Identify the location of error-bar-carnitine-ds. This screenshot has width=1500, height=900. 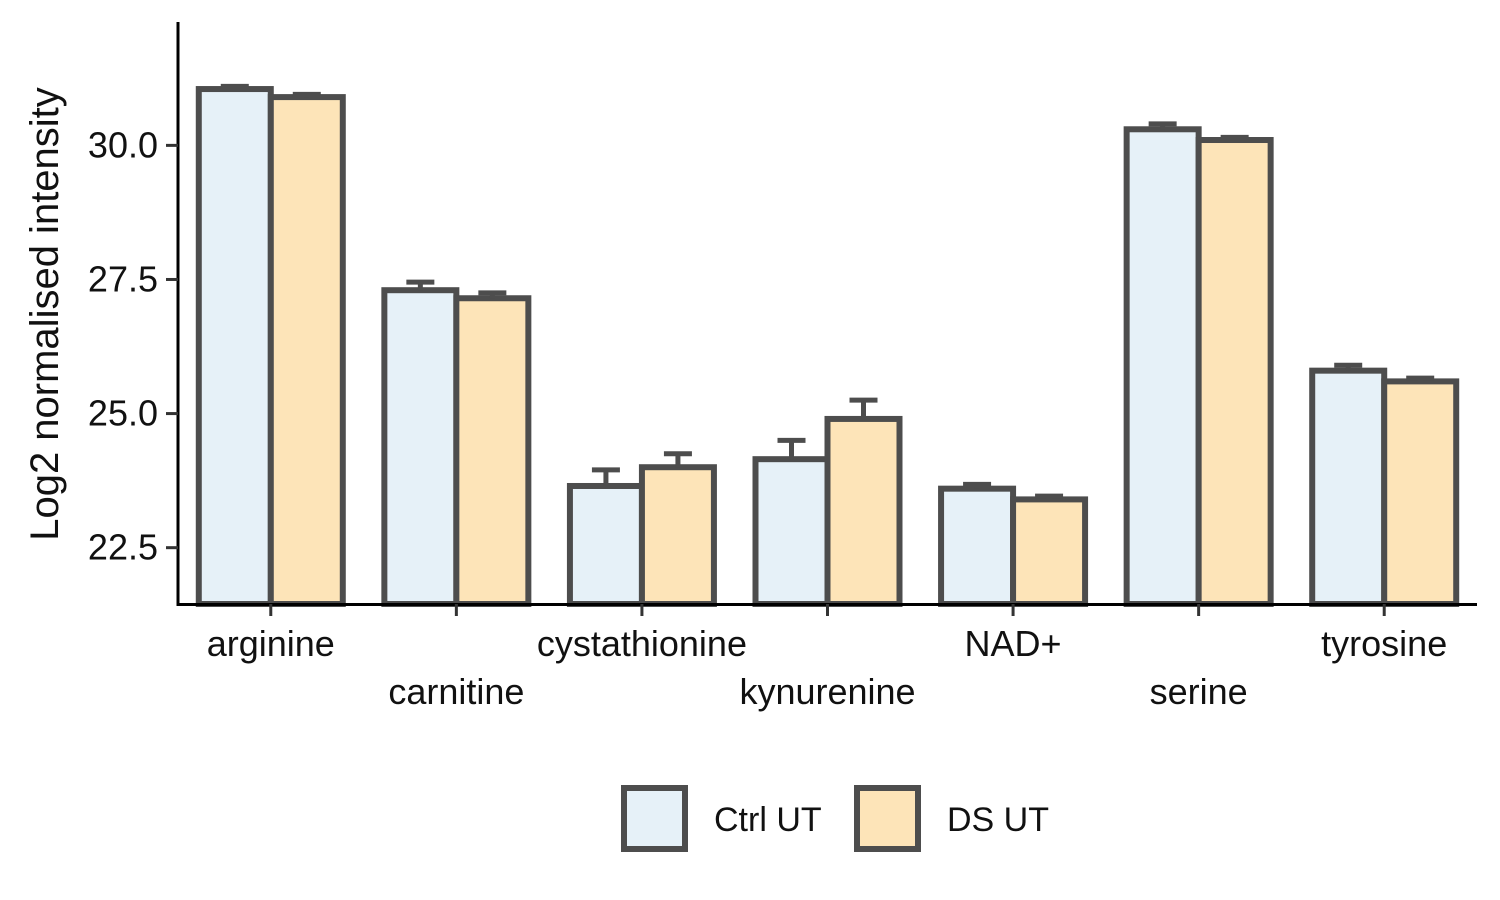
(492, 294).